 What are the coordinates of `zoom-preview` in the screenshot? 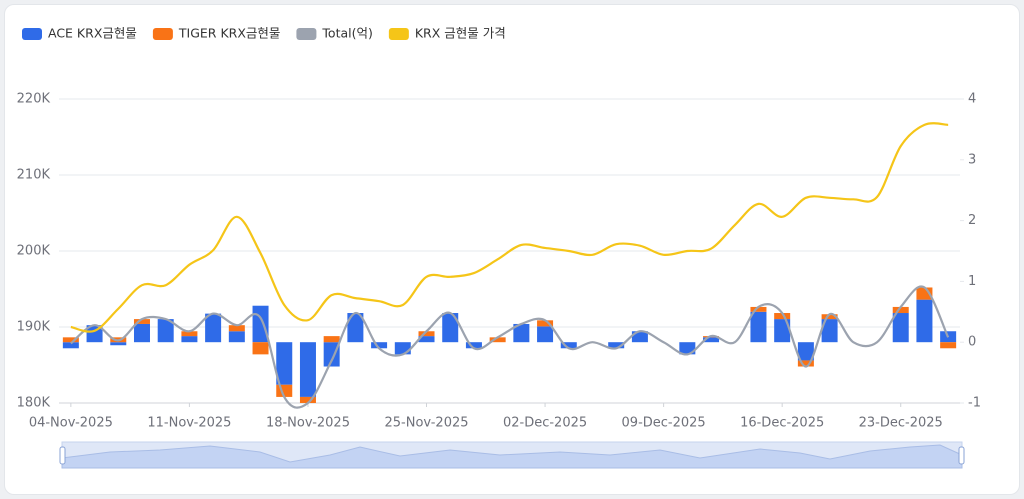 It's located at (512, 456).